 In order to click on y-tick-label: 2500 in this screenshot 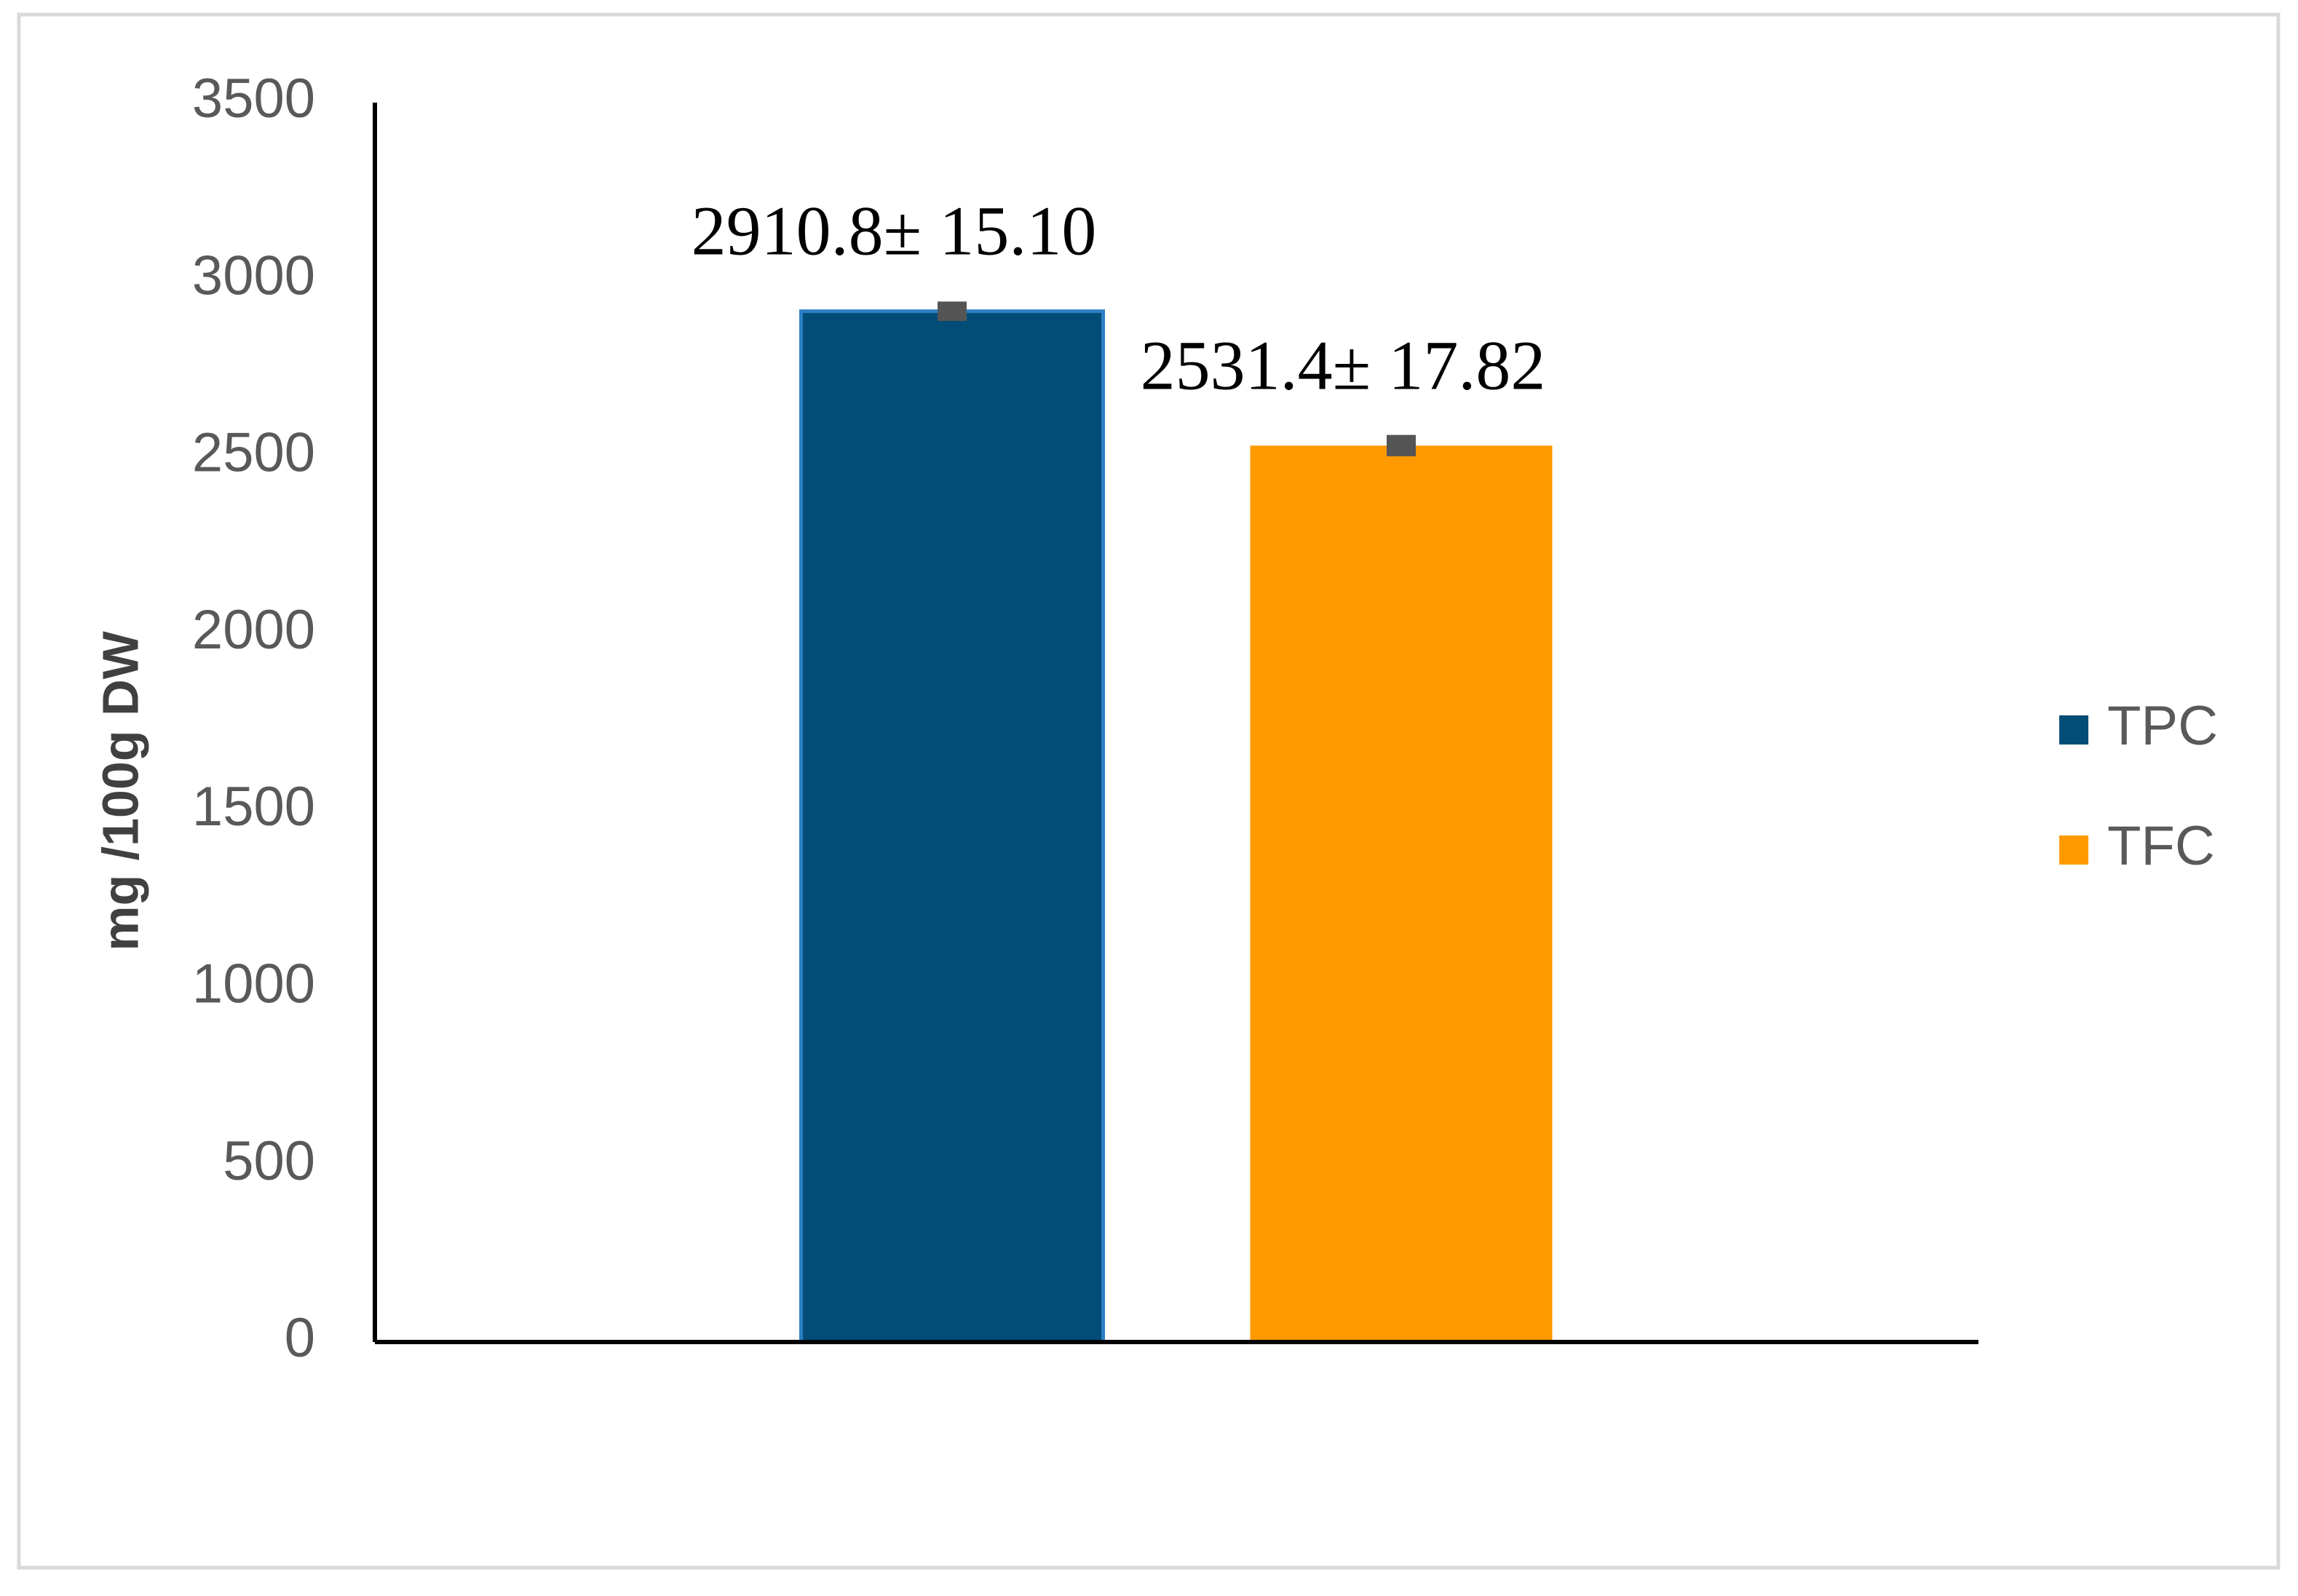, I will do `click(254, 453)`.